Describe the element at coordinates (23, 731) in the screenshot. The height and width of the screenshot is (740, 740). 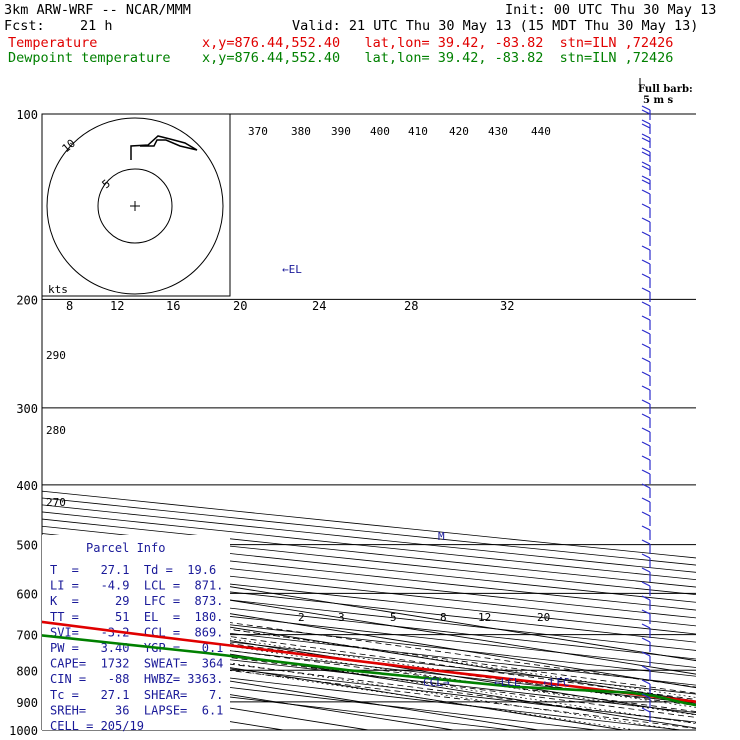
I see `pressure-label-1000: 1000` at that location.